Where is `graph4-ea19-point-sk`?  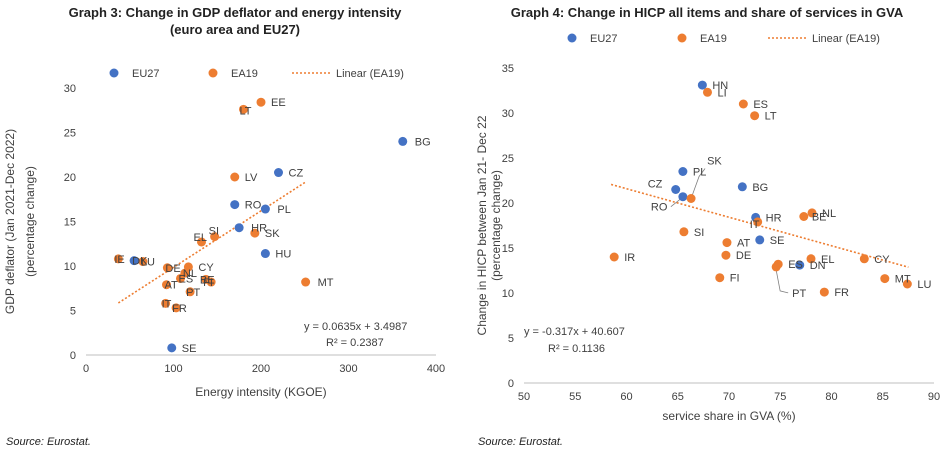
graph4-ea19-point-sk is located at coordinates (691, 198).